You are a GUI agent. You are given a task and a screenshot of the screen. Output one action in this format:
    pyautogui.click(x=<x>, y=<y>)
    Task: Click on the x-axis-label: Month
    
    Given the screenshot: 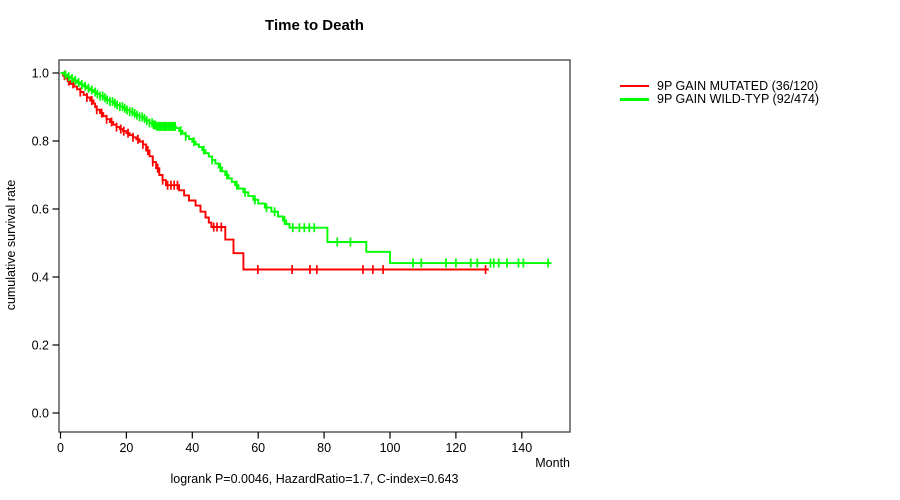 What is the action you would take?
    pyautogui.click(x=552, y=463)
    